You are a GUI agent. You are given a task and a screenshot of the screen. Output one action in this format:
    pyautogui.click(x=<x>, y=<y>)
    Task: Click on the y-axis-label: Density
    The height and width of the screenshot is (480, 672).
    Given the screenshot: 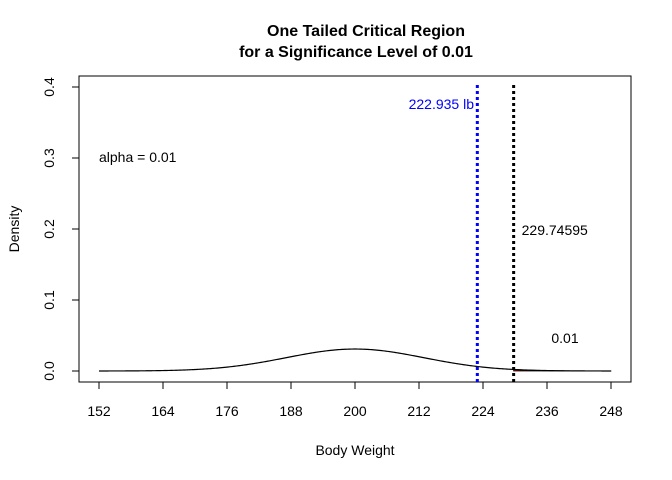 What is the action you would take?
    pyautogui.click(x=14, y=229)
    